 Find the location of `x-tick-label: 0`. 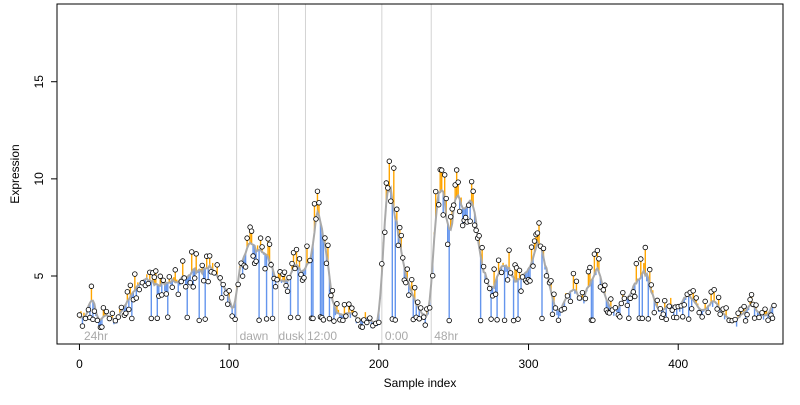

x-tick-label: 0 is located at coordinates (79, 364).